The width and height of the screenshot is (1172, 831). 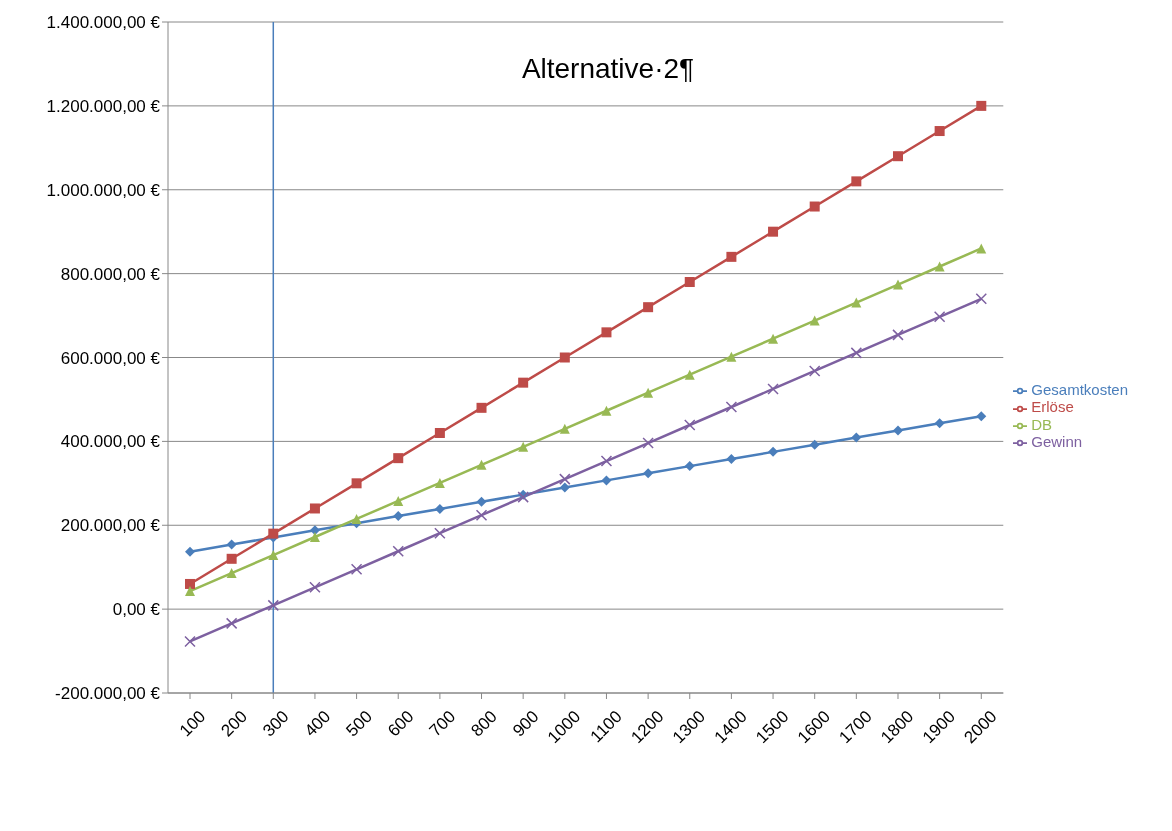 What do you see at coordinates (317, 723) in the screenshot?
I see `x-tick-label: 400` at bounding box center [317, 723].